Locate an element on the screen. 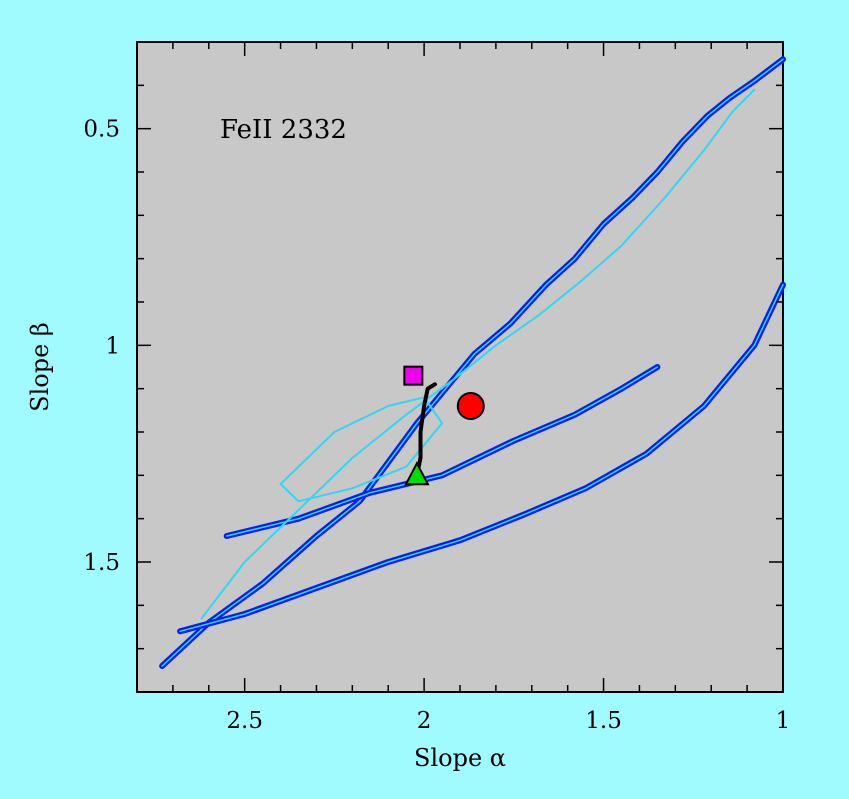  panel-title: FeII 2332 is located at coordinates (283, 130).